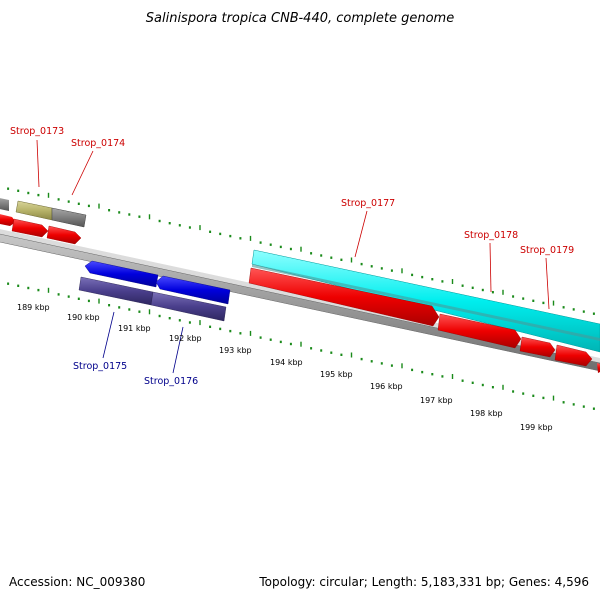 The image size is (600, 600). Describe the element at coordinates (193, 290) in the screenshot. I see `gene-blue-b` at that location.